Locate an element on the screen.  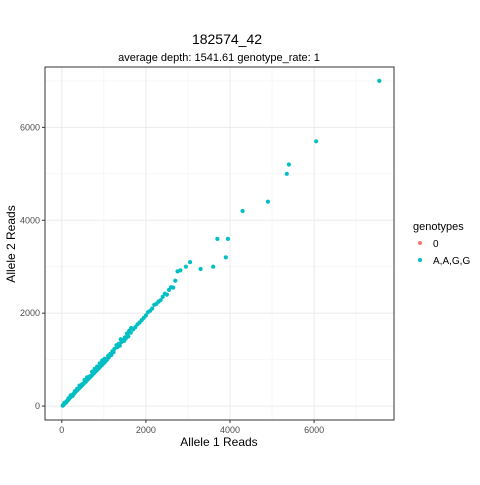
legend: genotypes 0 A,A,G,G is located at coordinates (441, 244).